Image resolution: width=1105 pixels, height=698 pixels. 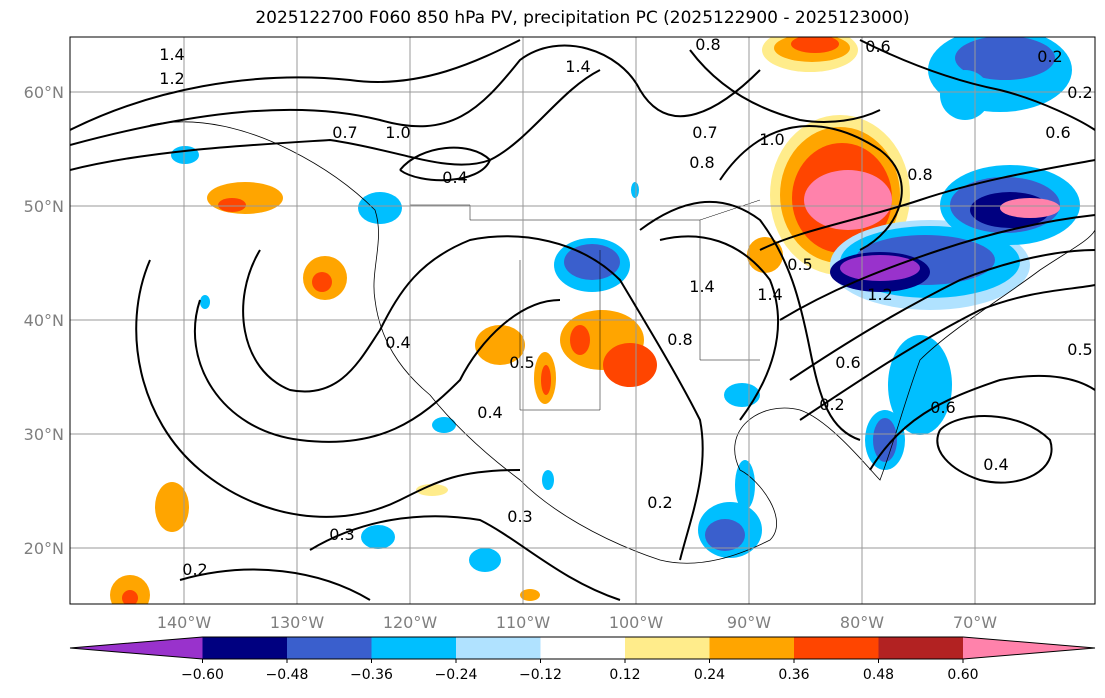 What do you see at coordinates (184, 622) in the screenshot?
I see `lon-tick-label: 140°W` at bounding box center [184, 622].